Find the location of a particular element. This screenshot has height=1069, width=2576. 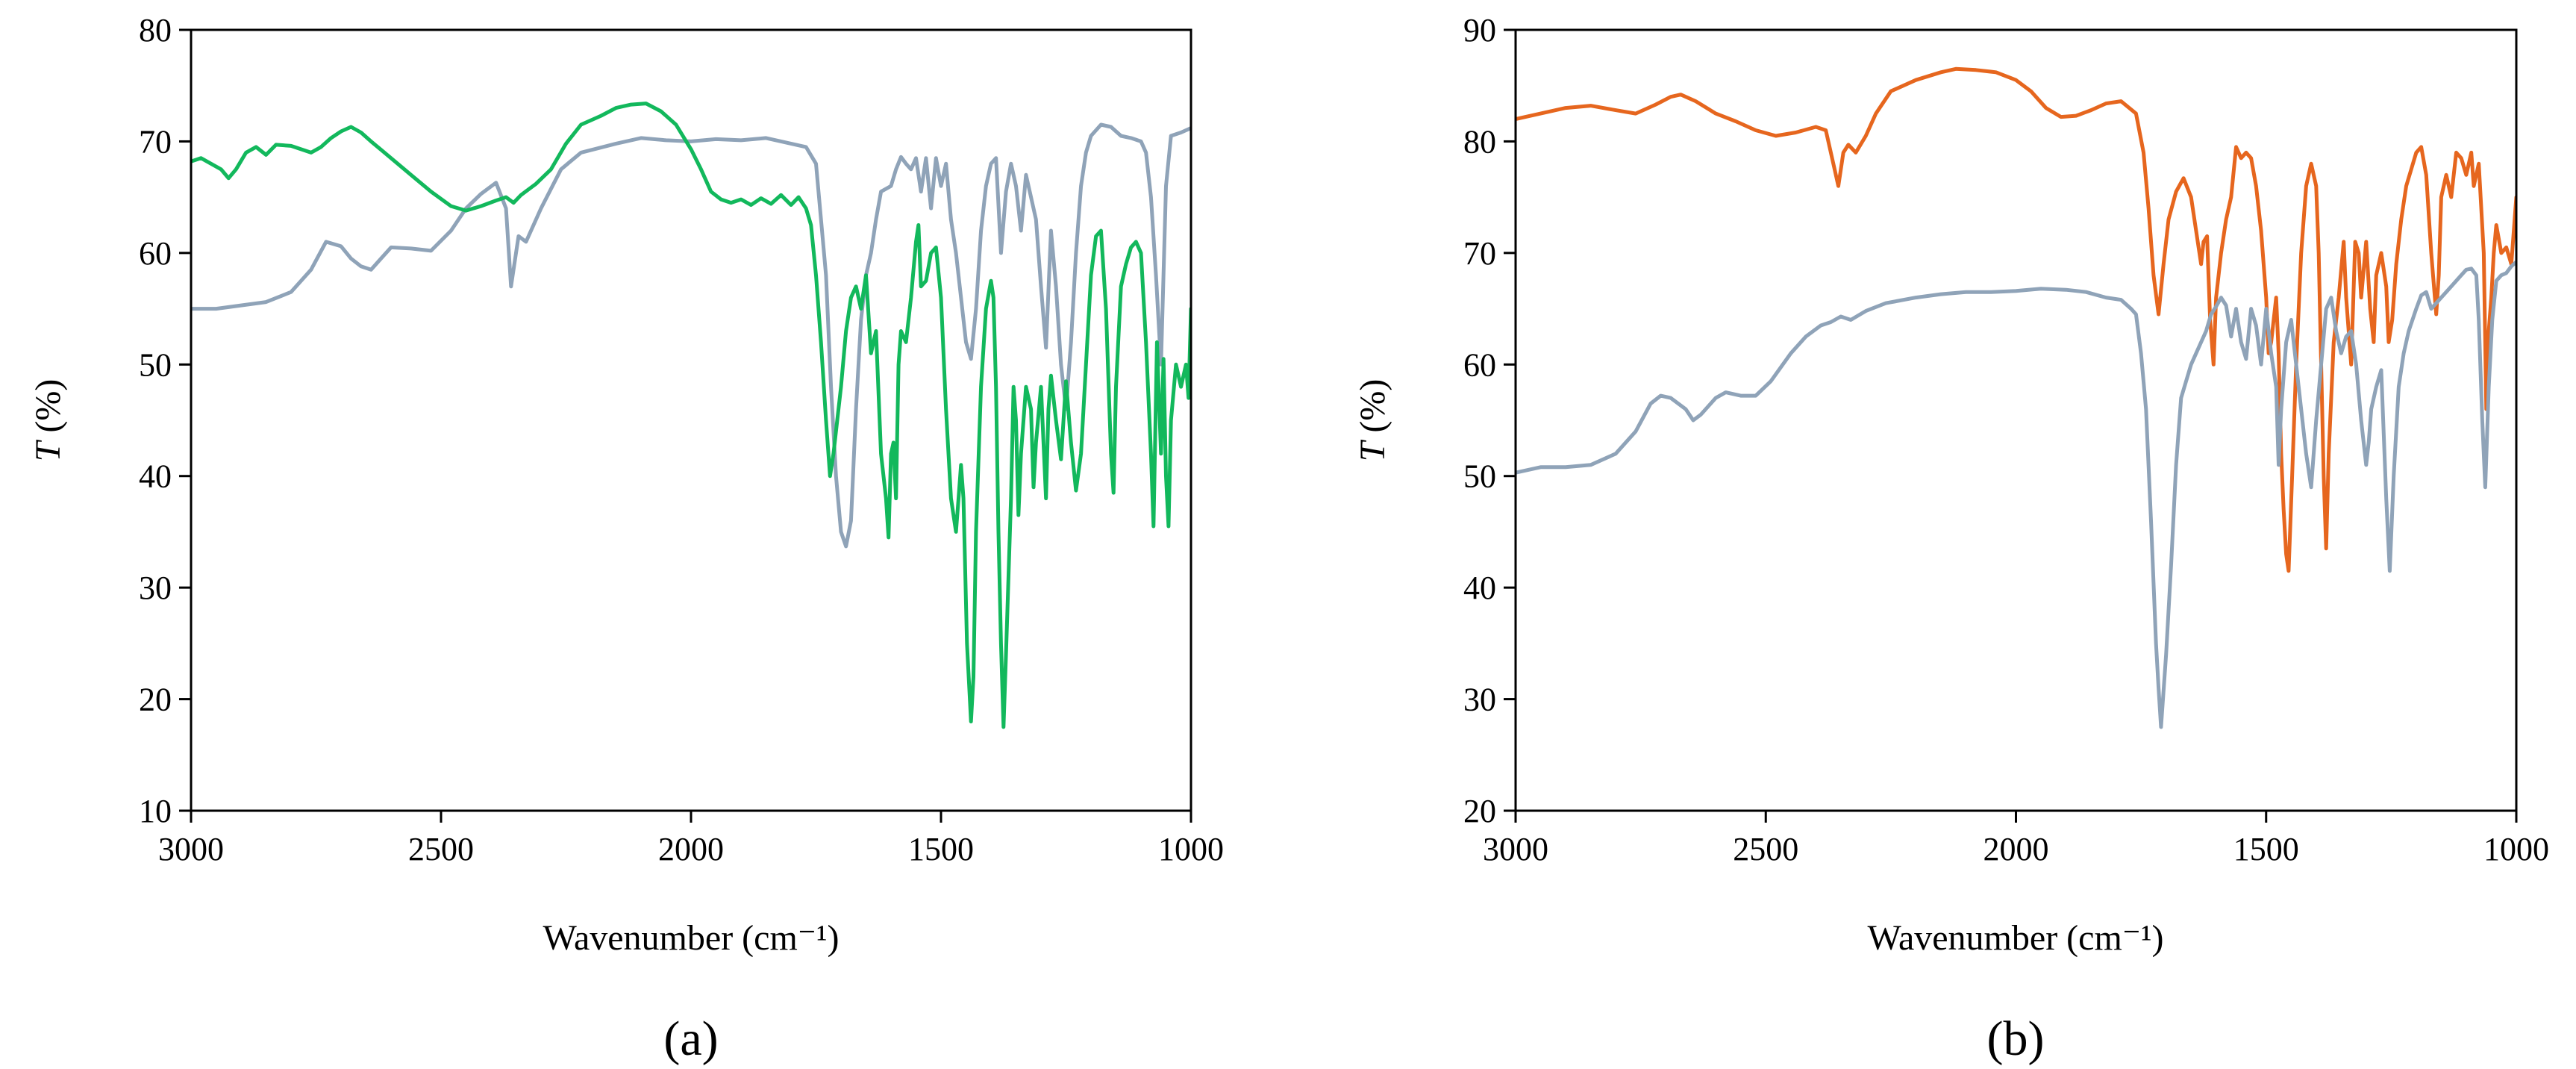

panel-label: (b) is located at coordinates (2016, 1039).